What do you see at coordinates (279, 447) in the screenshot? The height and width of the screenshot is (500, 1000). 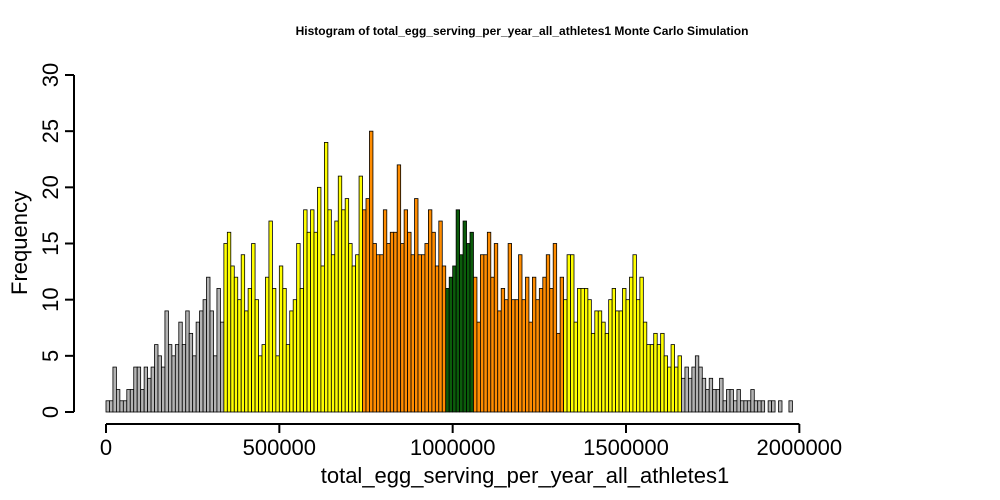 I see `x-tick-label: 500000` at bounding box center [279, 447].